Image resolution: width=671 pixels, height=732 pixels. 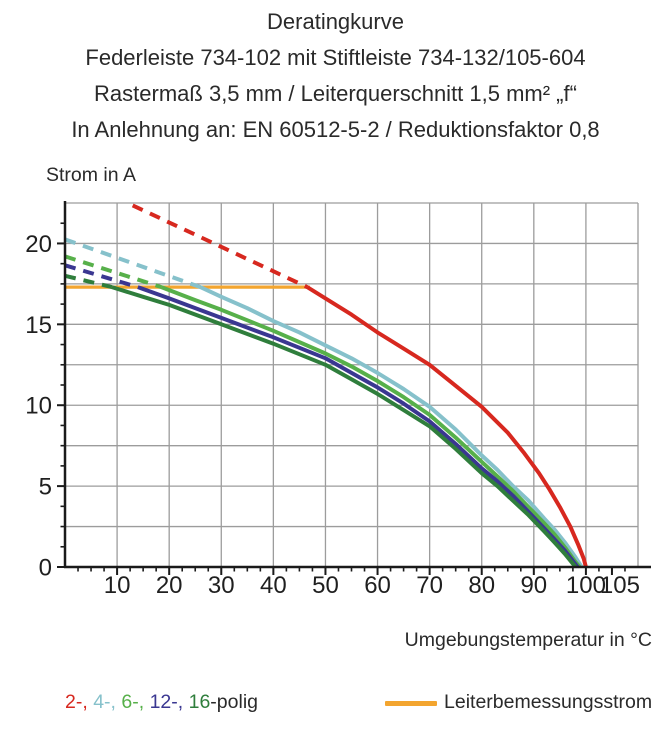 I want to click on reference-line-label: Leiterbemessungsstrom, so click(x=548, y=702).